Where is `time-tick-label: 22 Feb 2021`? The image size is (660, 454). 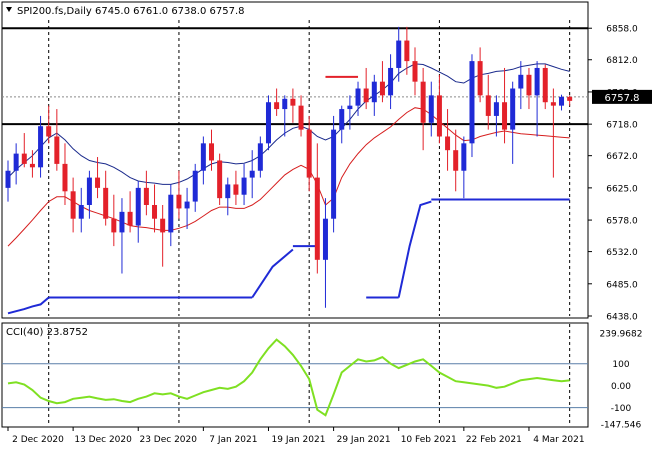
time-tick-label: 22 Feb 2021 is located at coordinates (494, 440).